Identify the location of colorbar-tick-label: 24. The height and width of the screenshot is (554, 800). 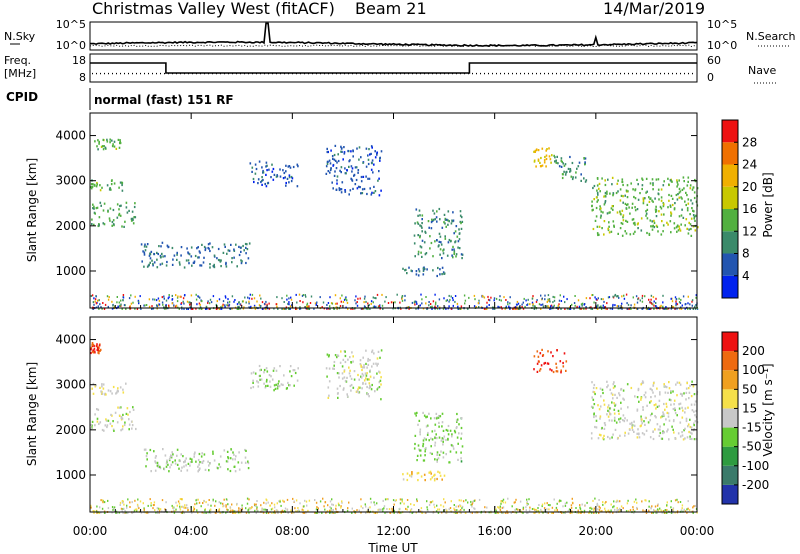
(749, 165).